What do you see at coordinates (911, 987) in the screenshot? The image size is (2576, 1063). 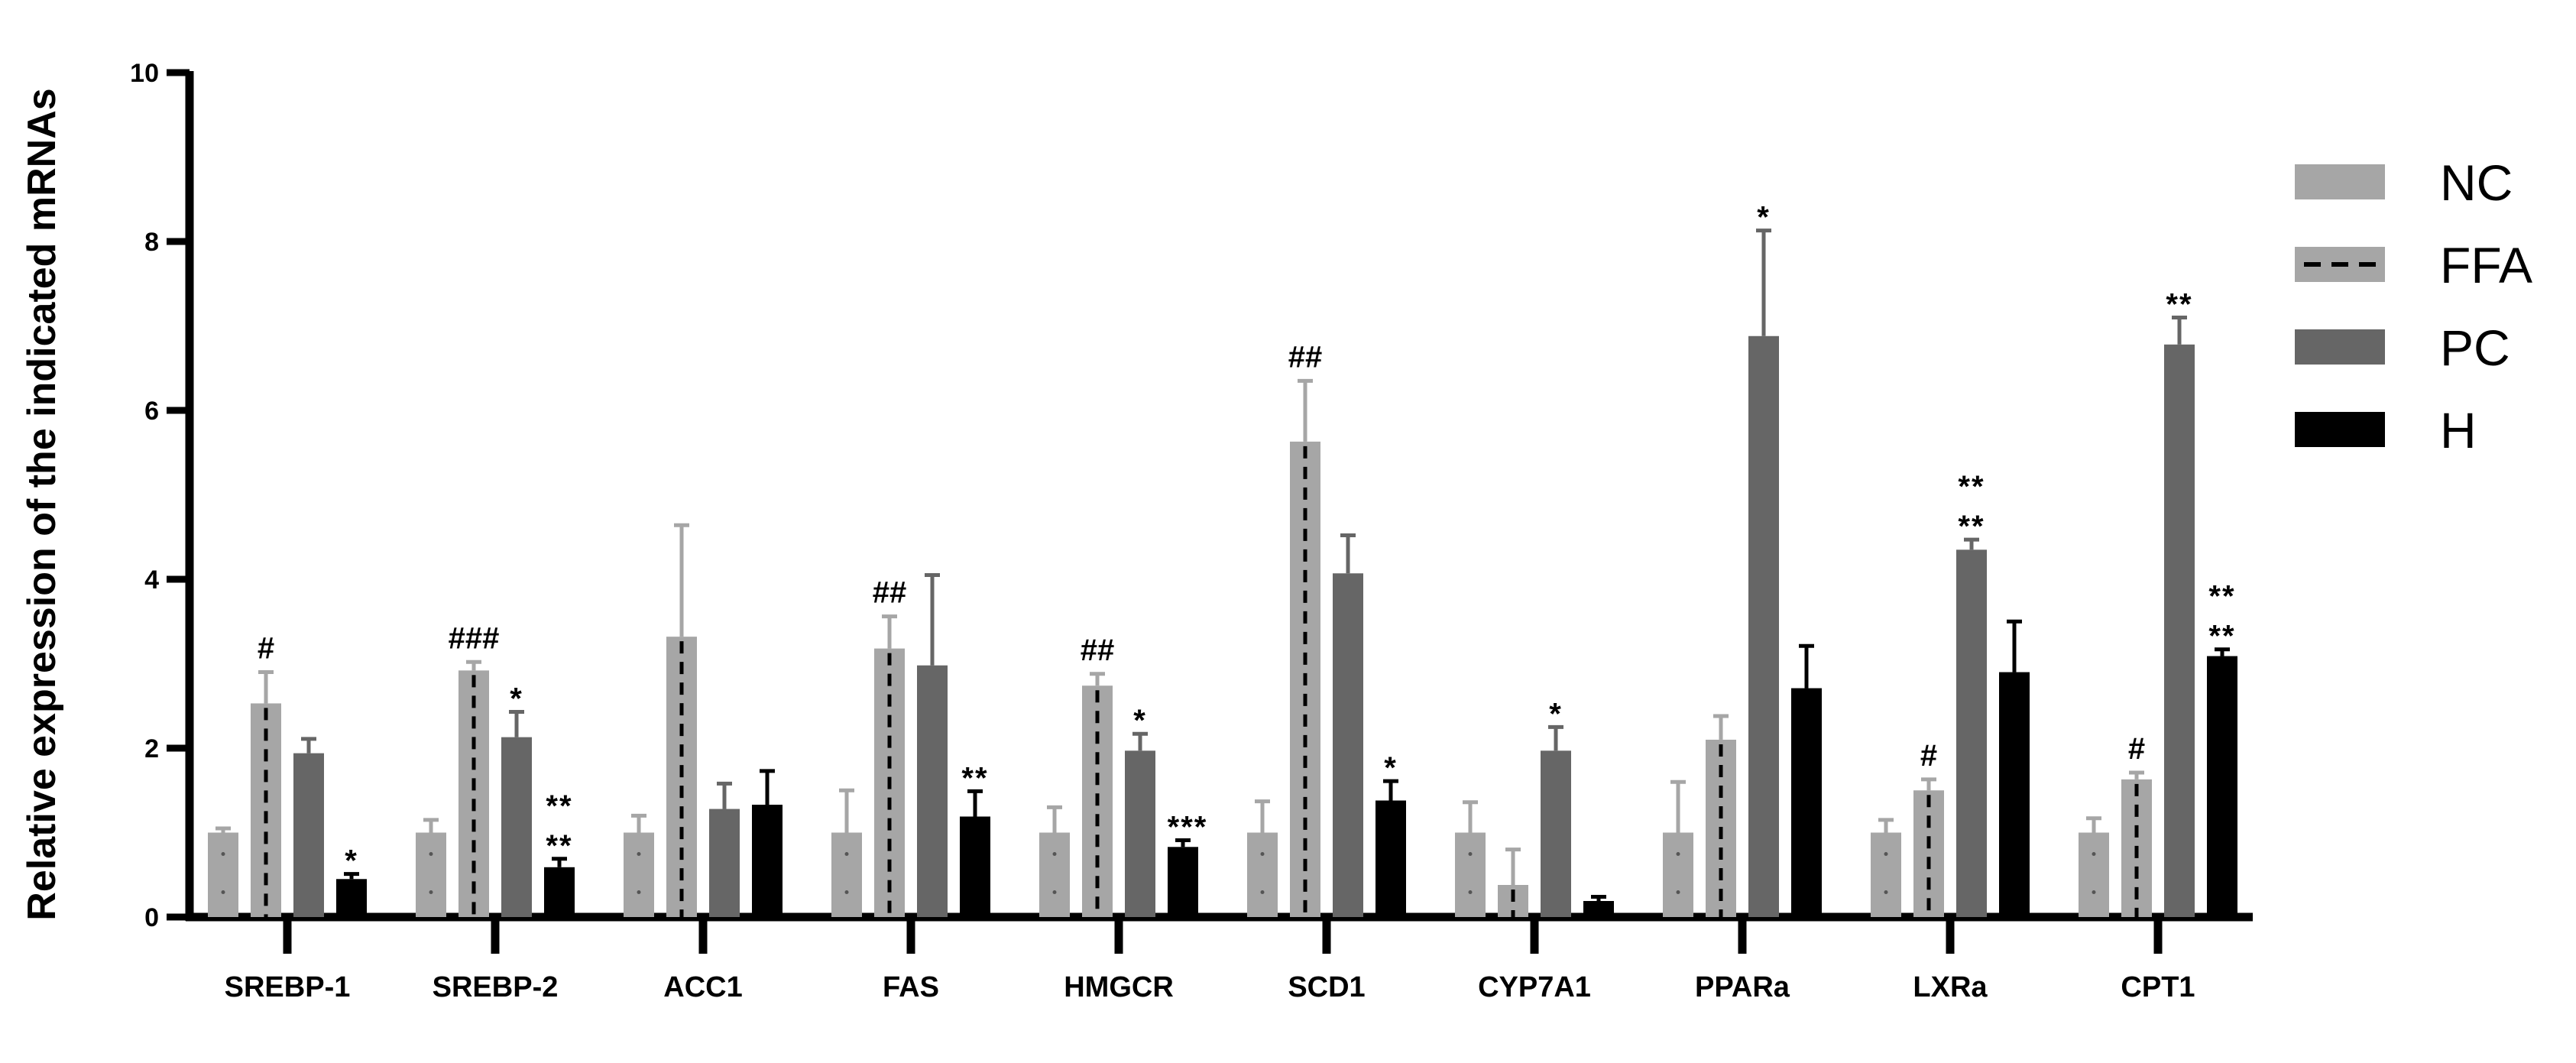 I see `x-tick-label: FAS` at bounding box center [911, 987].